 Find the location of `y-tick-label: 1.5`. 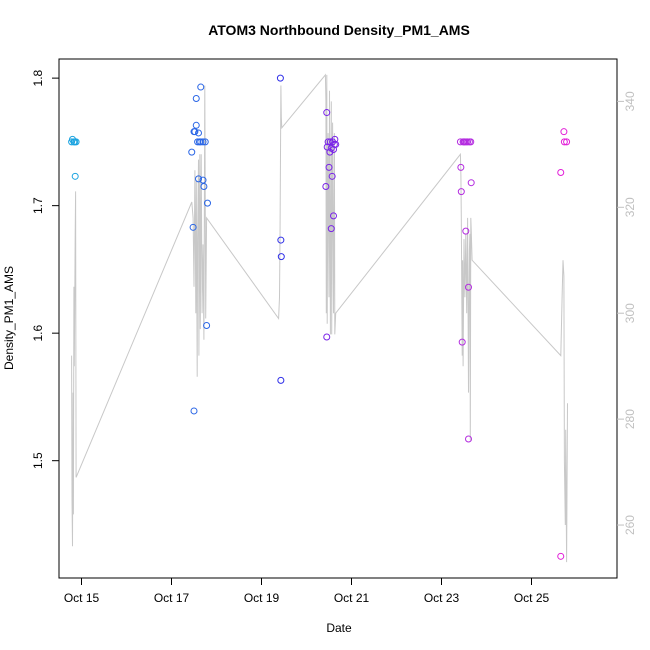

y-tick-label: 1.5 is located at coordinates (38, 460).